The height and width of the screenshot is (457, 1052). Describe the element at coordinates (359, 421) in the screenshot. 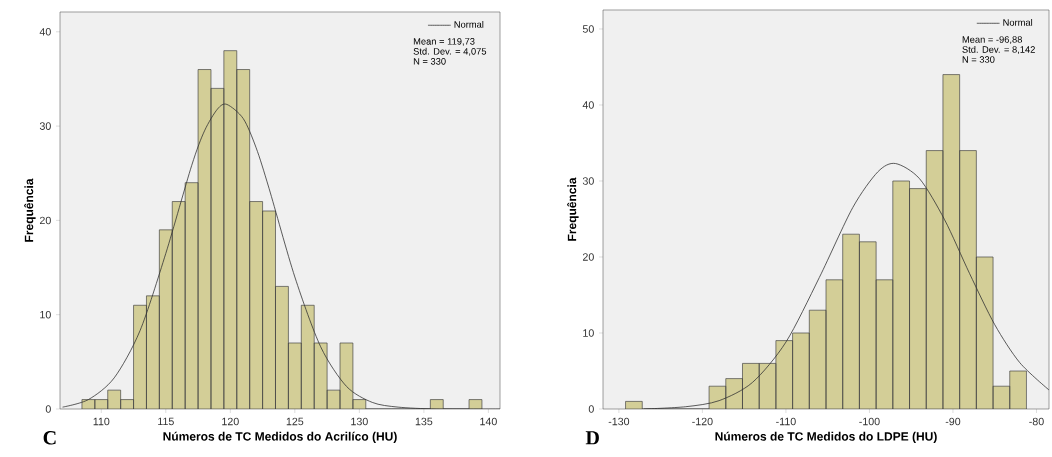

I see `x-tick-label: 130` at that location.